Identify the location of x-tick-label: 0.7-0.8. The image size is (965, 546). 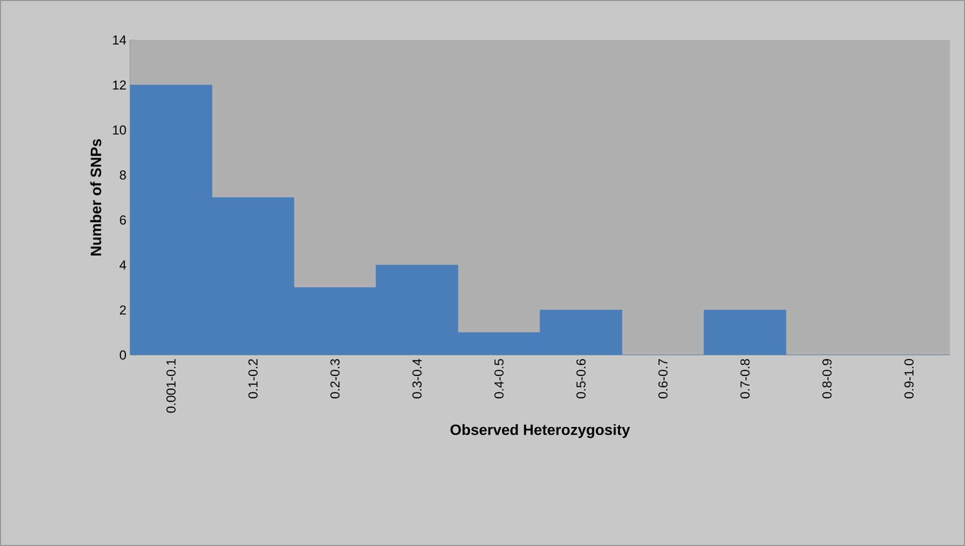
(745, 378).